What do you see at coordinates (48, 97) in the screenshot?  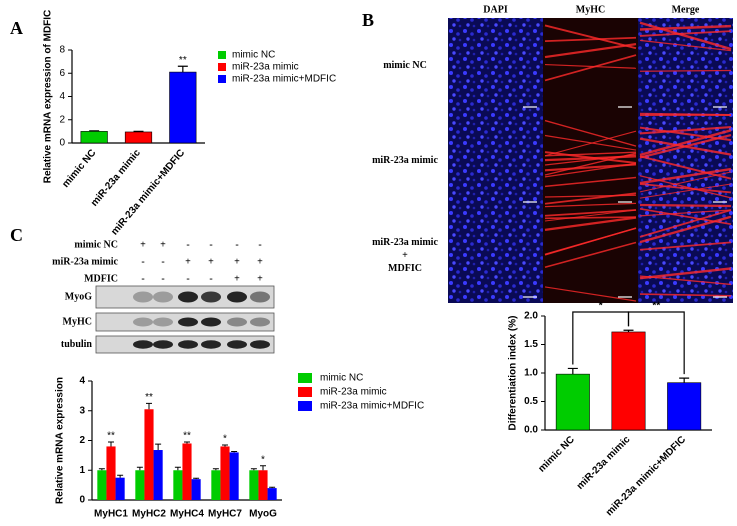 I see `y-axis-label: Relative mRNA expression of MDFIC` at bounding box center [48, 97].